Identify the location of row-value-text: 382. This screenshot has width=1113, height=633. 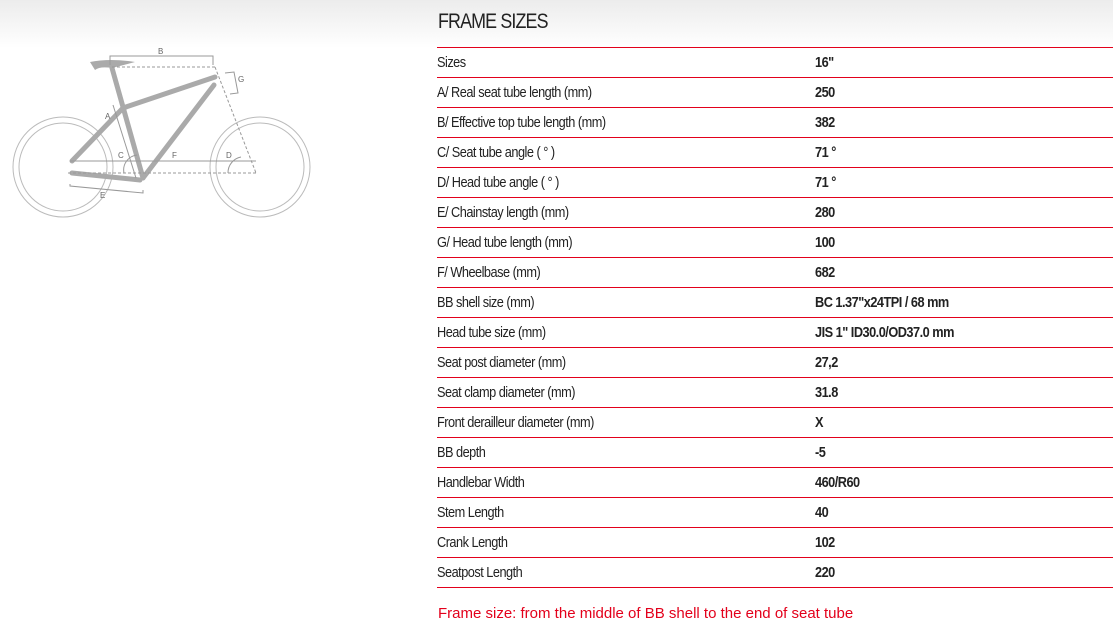
(825, 122).